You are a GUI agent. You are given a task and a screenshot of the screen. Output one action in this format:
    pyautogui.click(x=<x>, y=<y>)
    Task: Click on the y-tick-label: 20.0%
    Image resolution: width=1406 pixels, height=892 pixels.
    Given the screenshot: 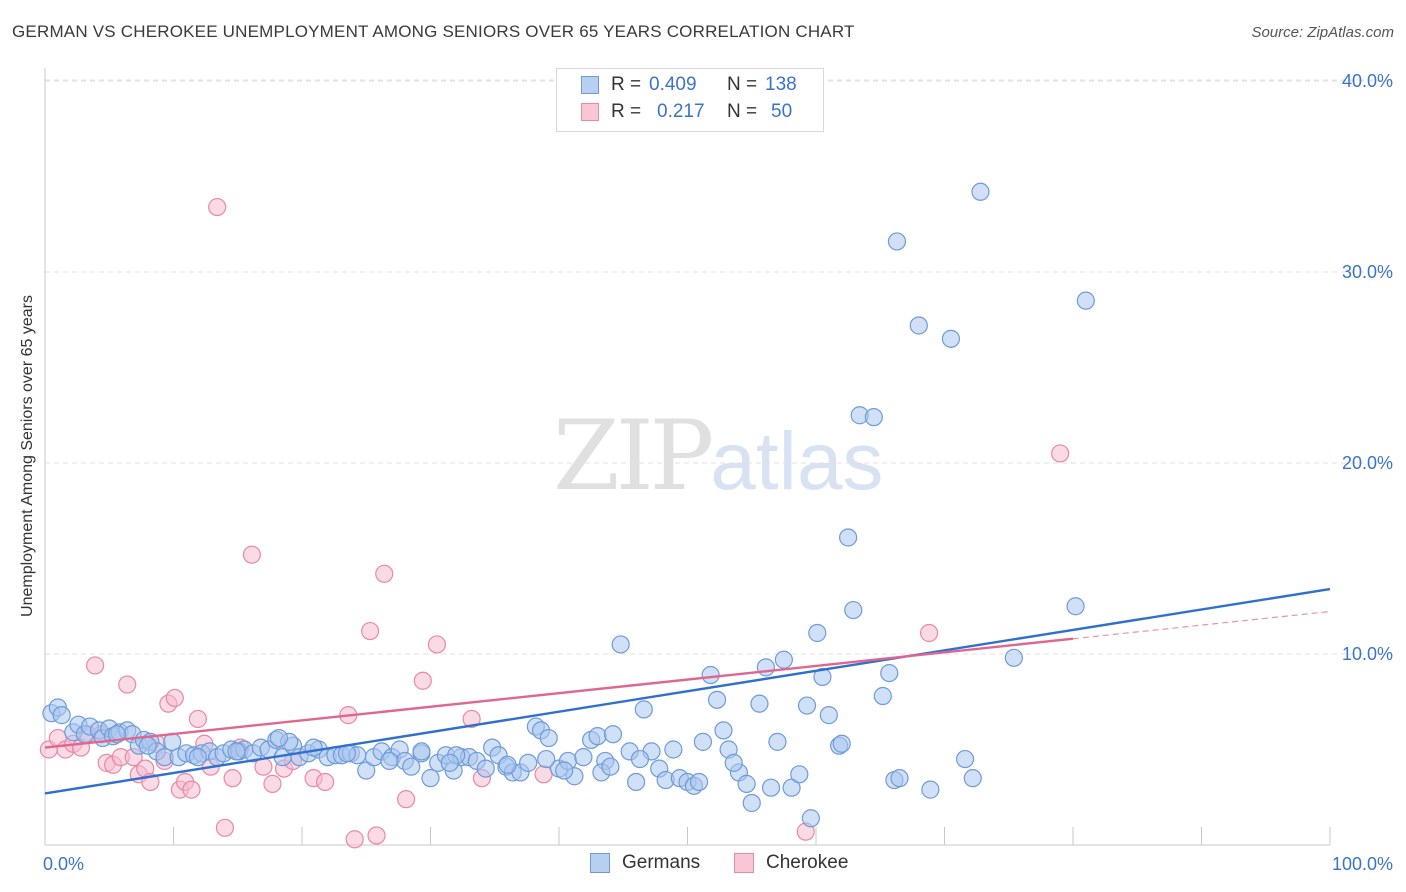 What is the action you would take?
    pyautogui.click(x=1367, y=463)
    